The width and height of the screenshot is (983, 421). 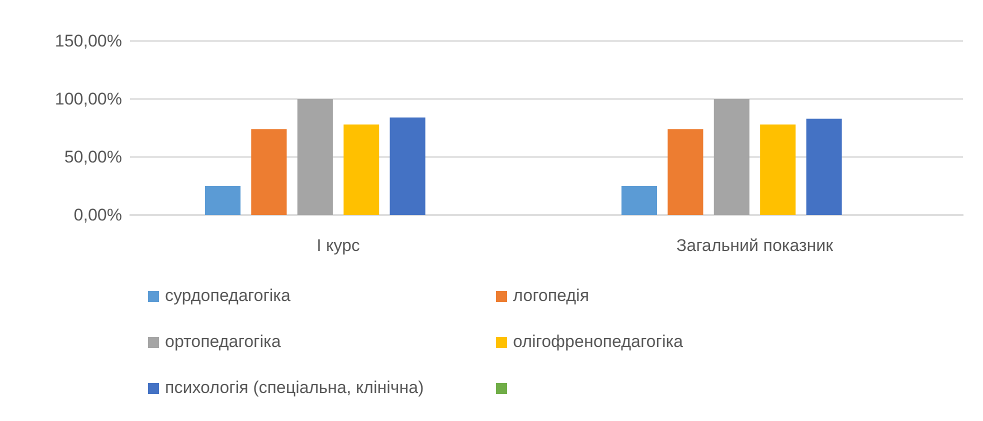 I want to click on y-tick-label: 150,00%, so click(x=88, y=41).